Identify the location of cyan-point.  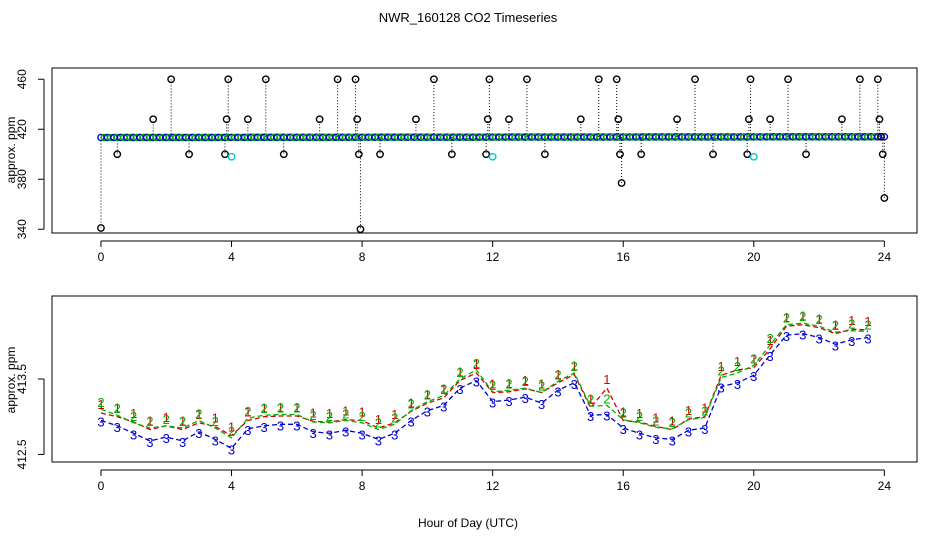
(231, 156).